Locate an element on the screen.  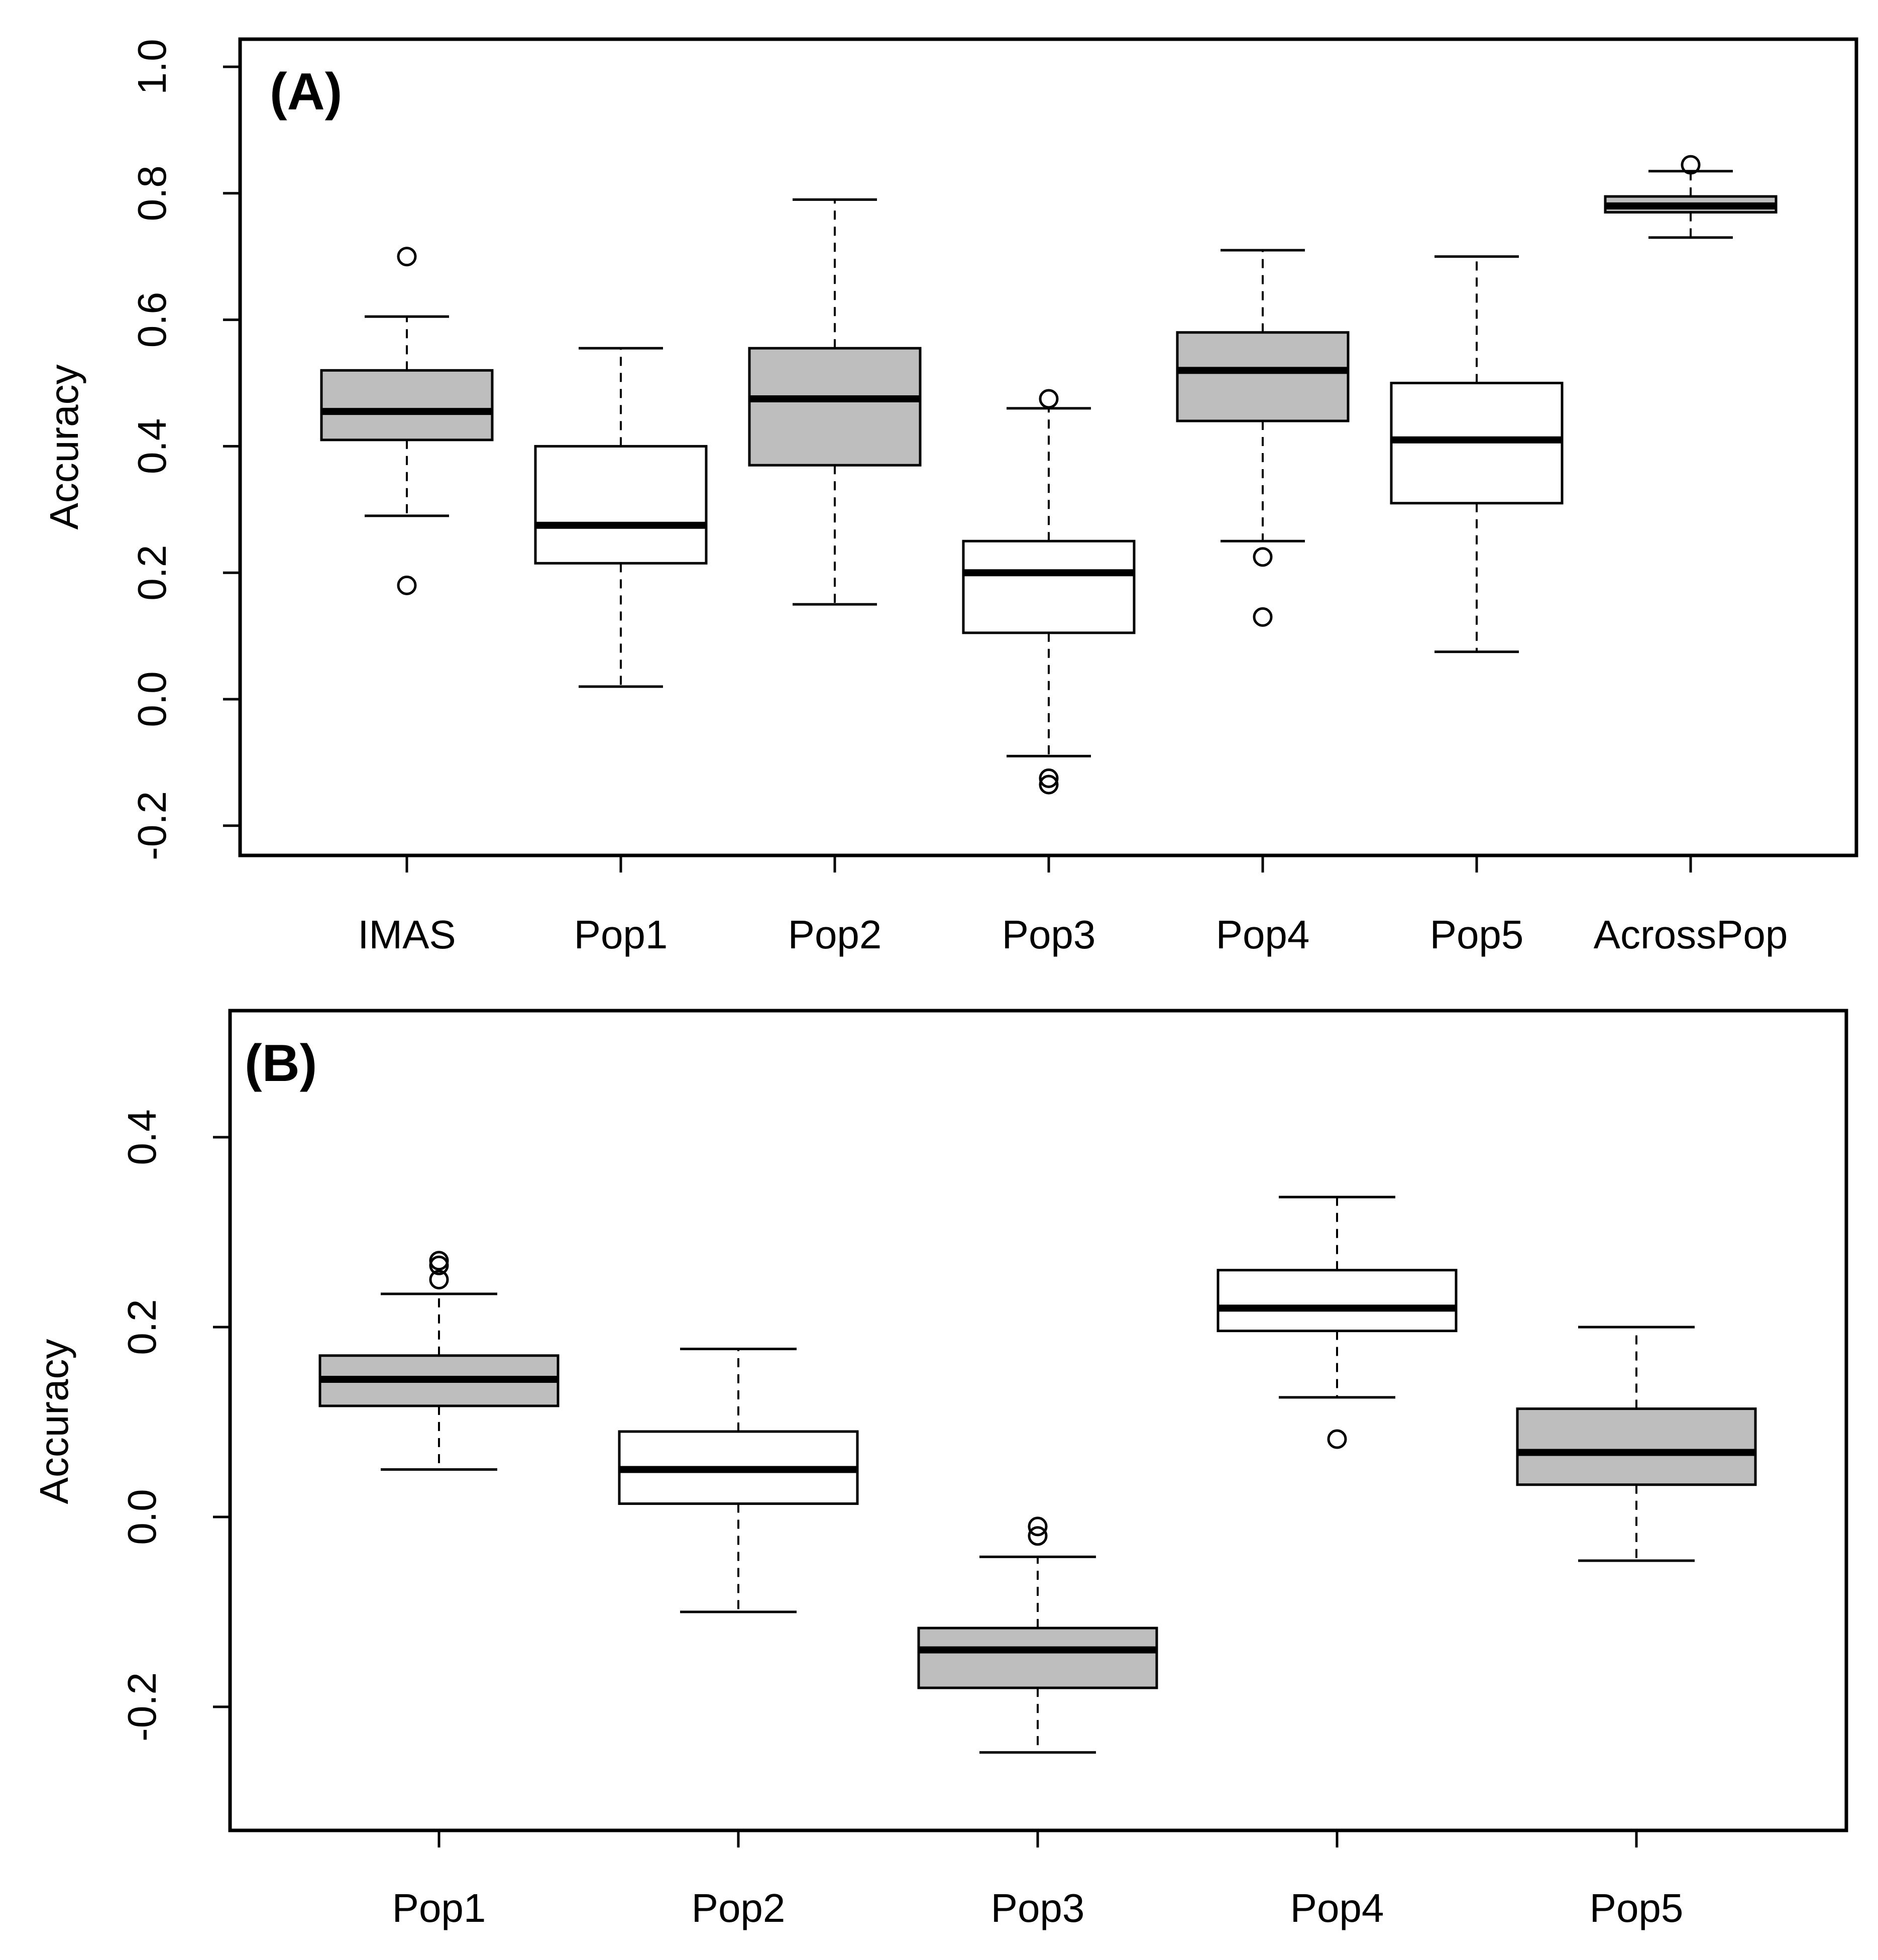
panel-b-y-tick-label: 0.2 is located at coordinates (142, 1327).